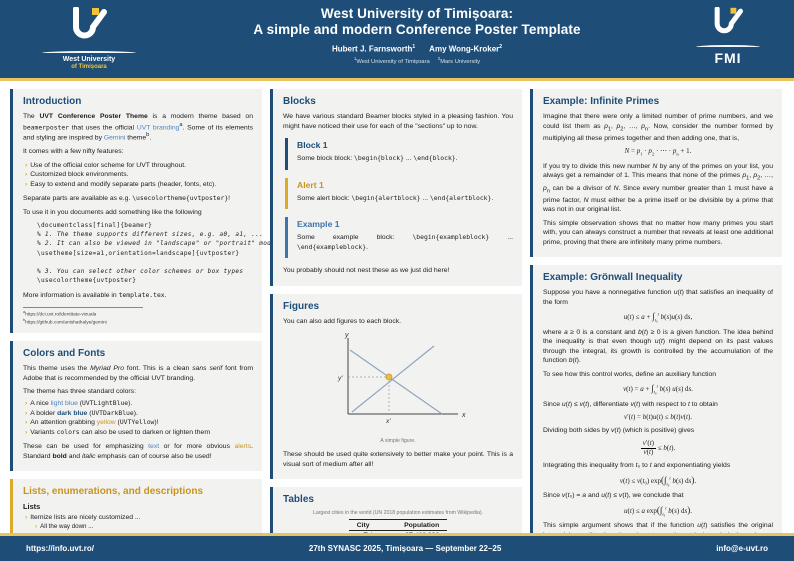  What do you see at coordinates (658, 480) in the screenshot?
I see `gronwall-formula-5: v(t) ≤ v(t₀) exp(∫t₀t b(s) ds).` at bounding box center [658, 480].